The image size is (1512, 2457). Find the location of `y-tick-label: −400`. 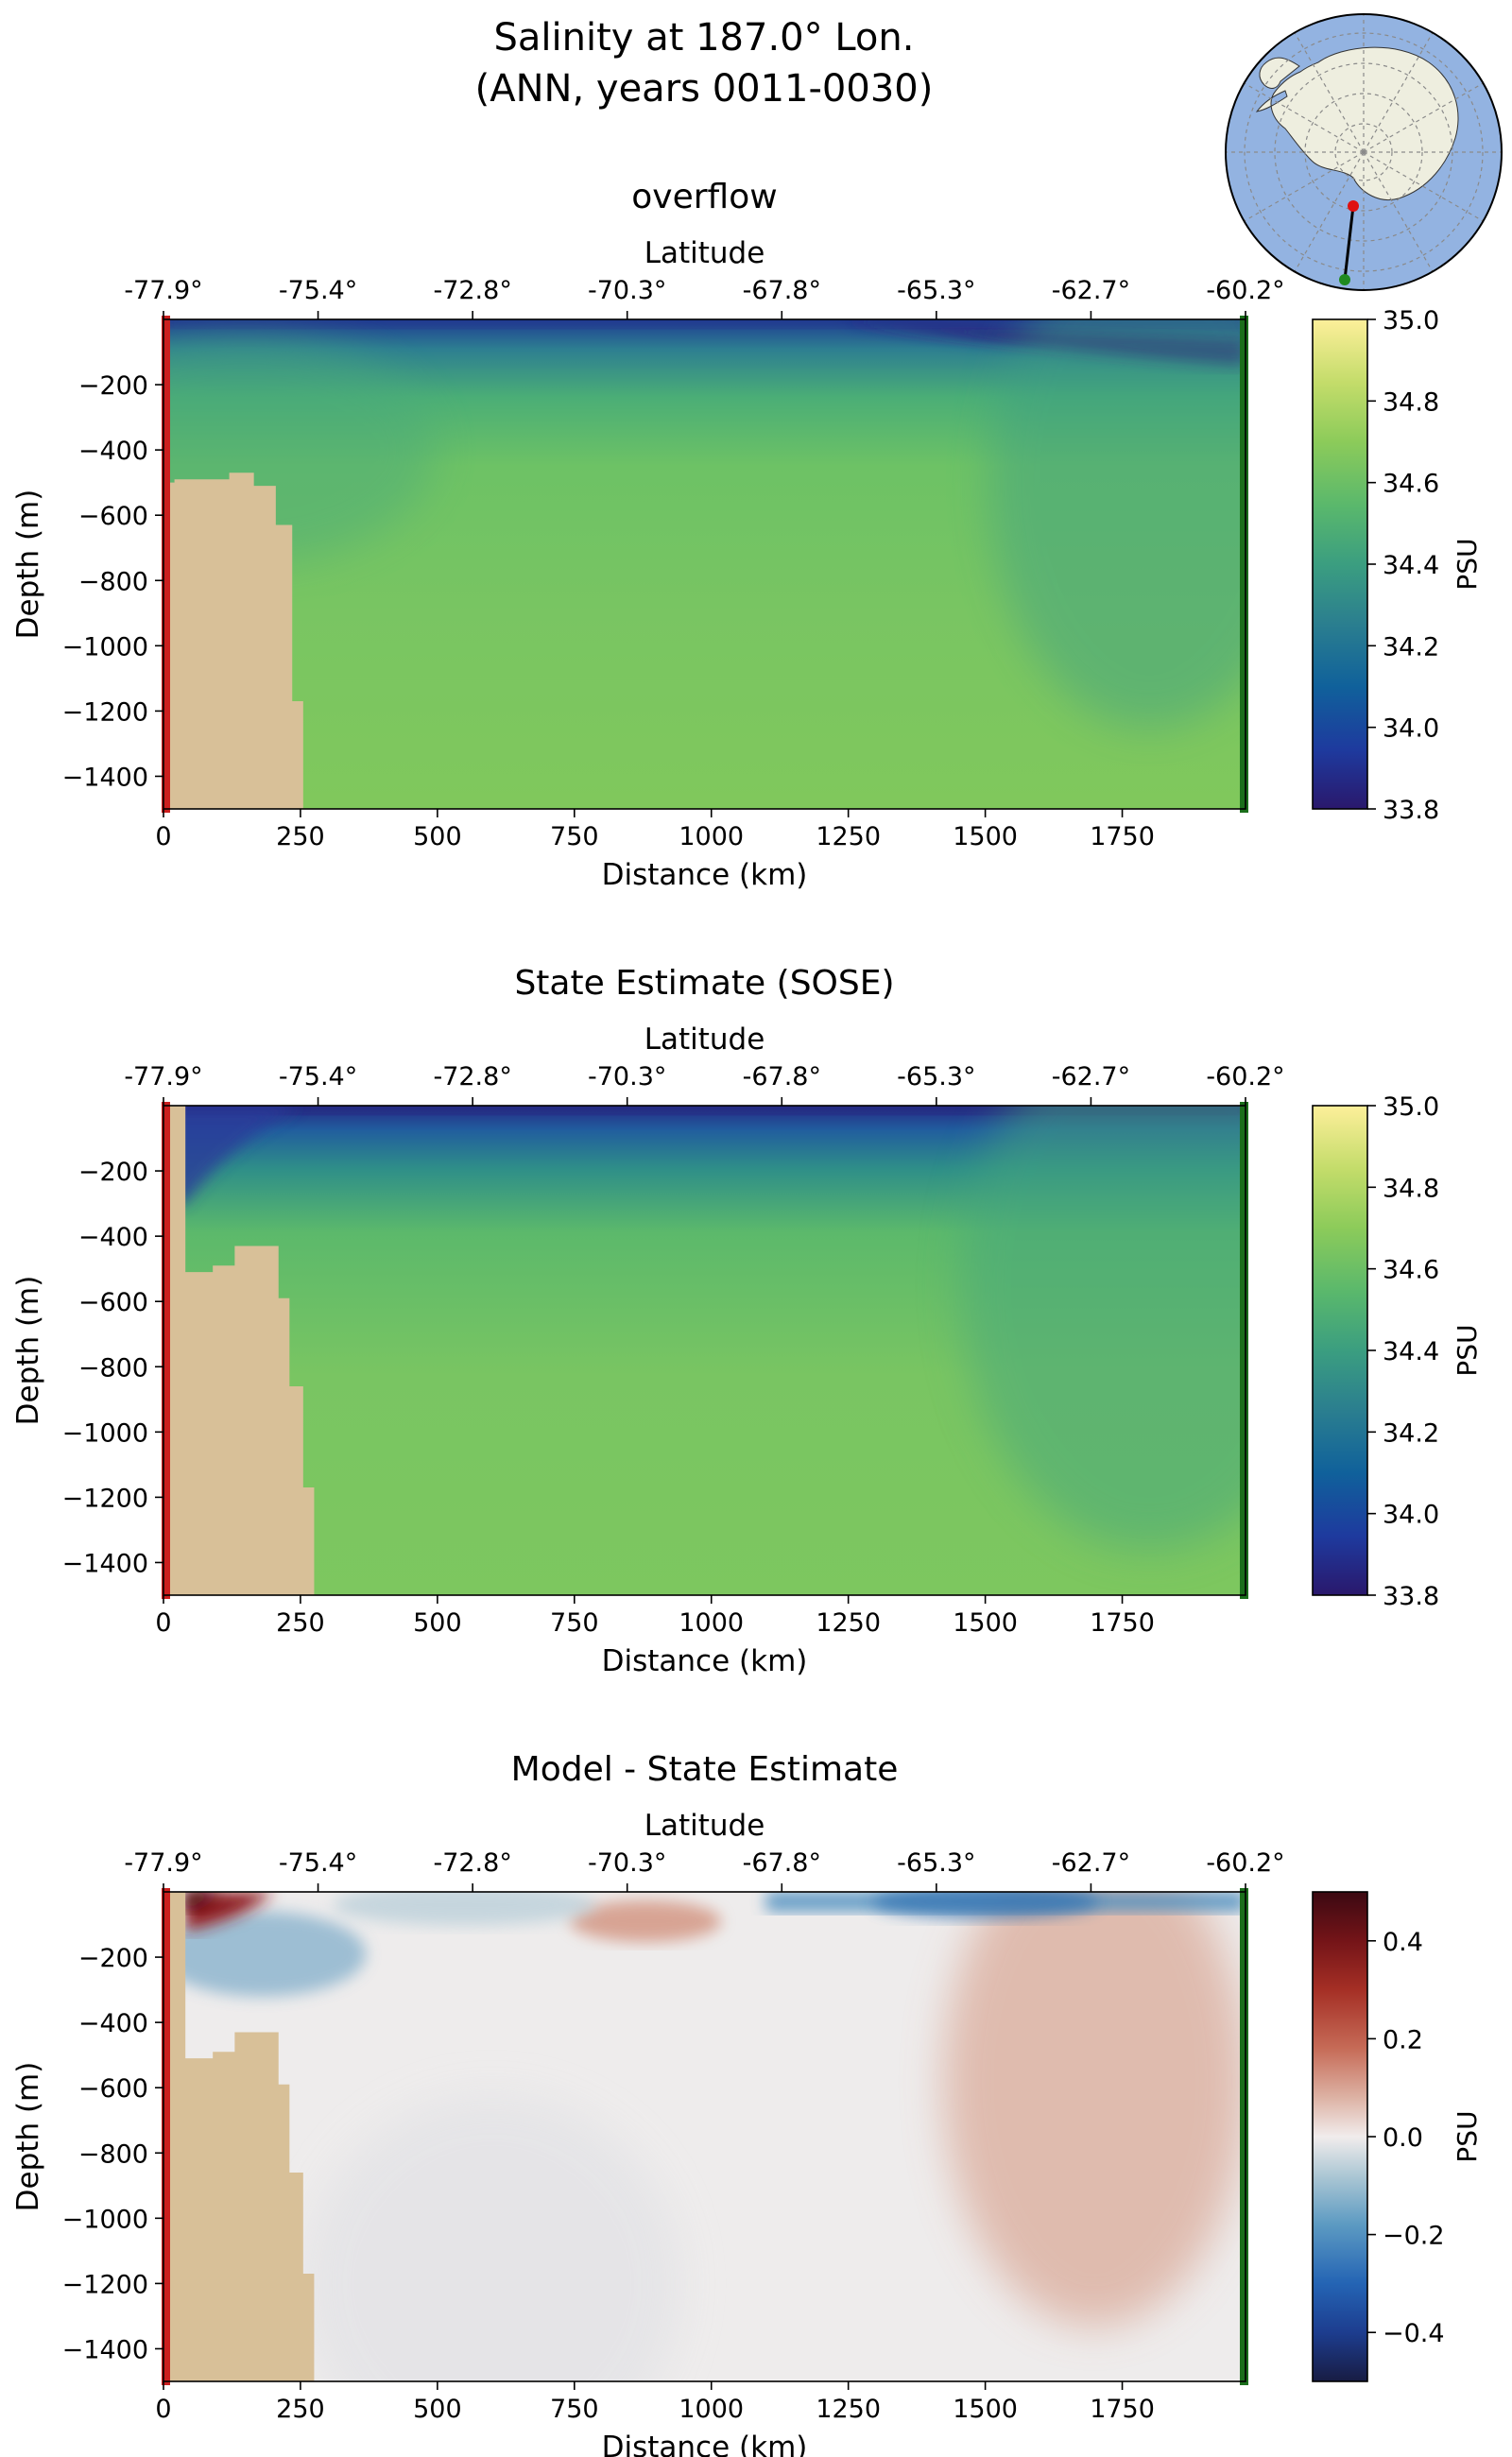

y-tick-label: −400 is located at coordinates (113, 451).